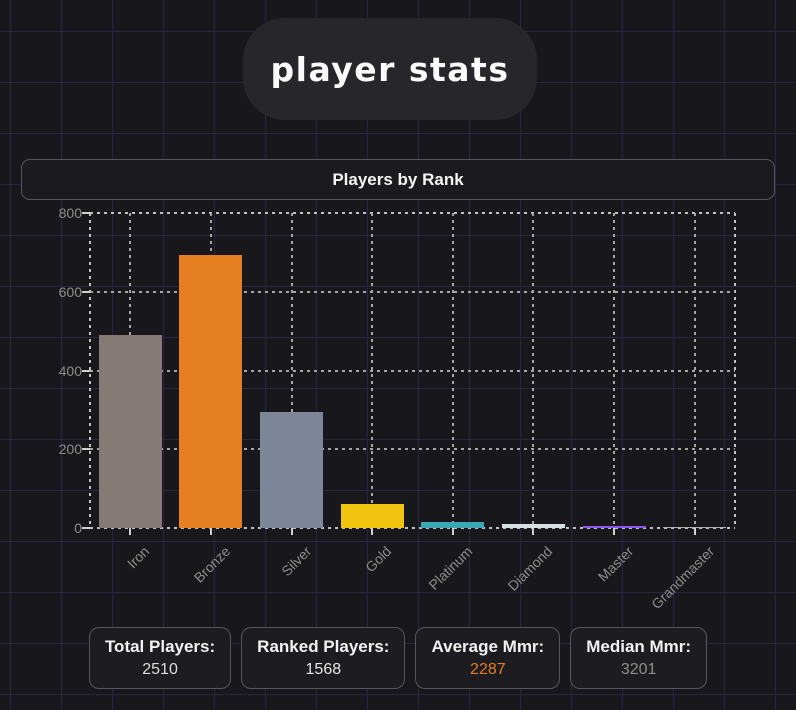 This screenshot has width=796, height=710. What do you see at coordinates (323, 658) in the screenshot?
I see `stat-box-ranked-players: Ranked Players: 1568` at bounding box center [323, 658].